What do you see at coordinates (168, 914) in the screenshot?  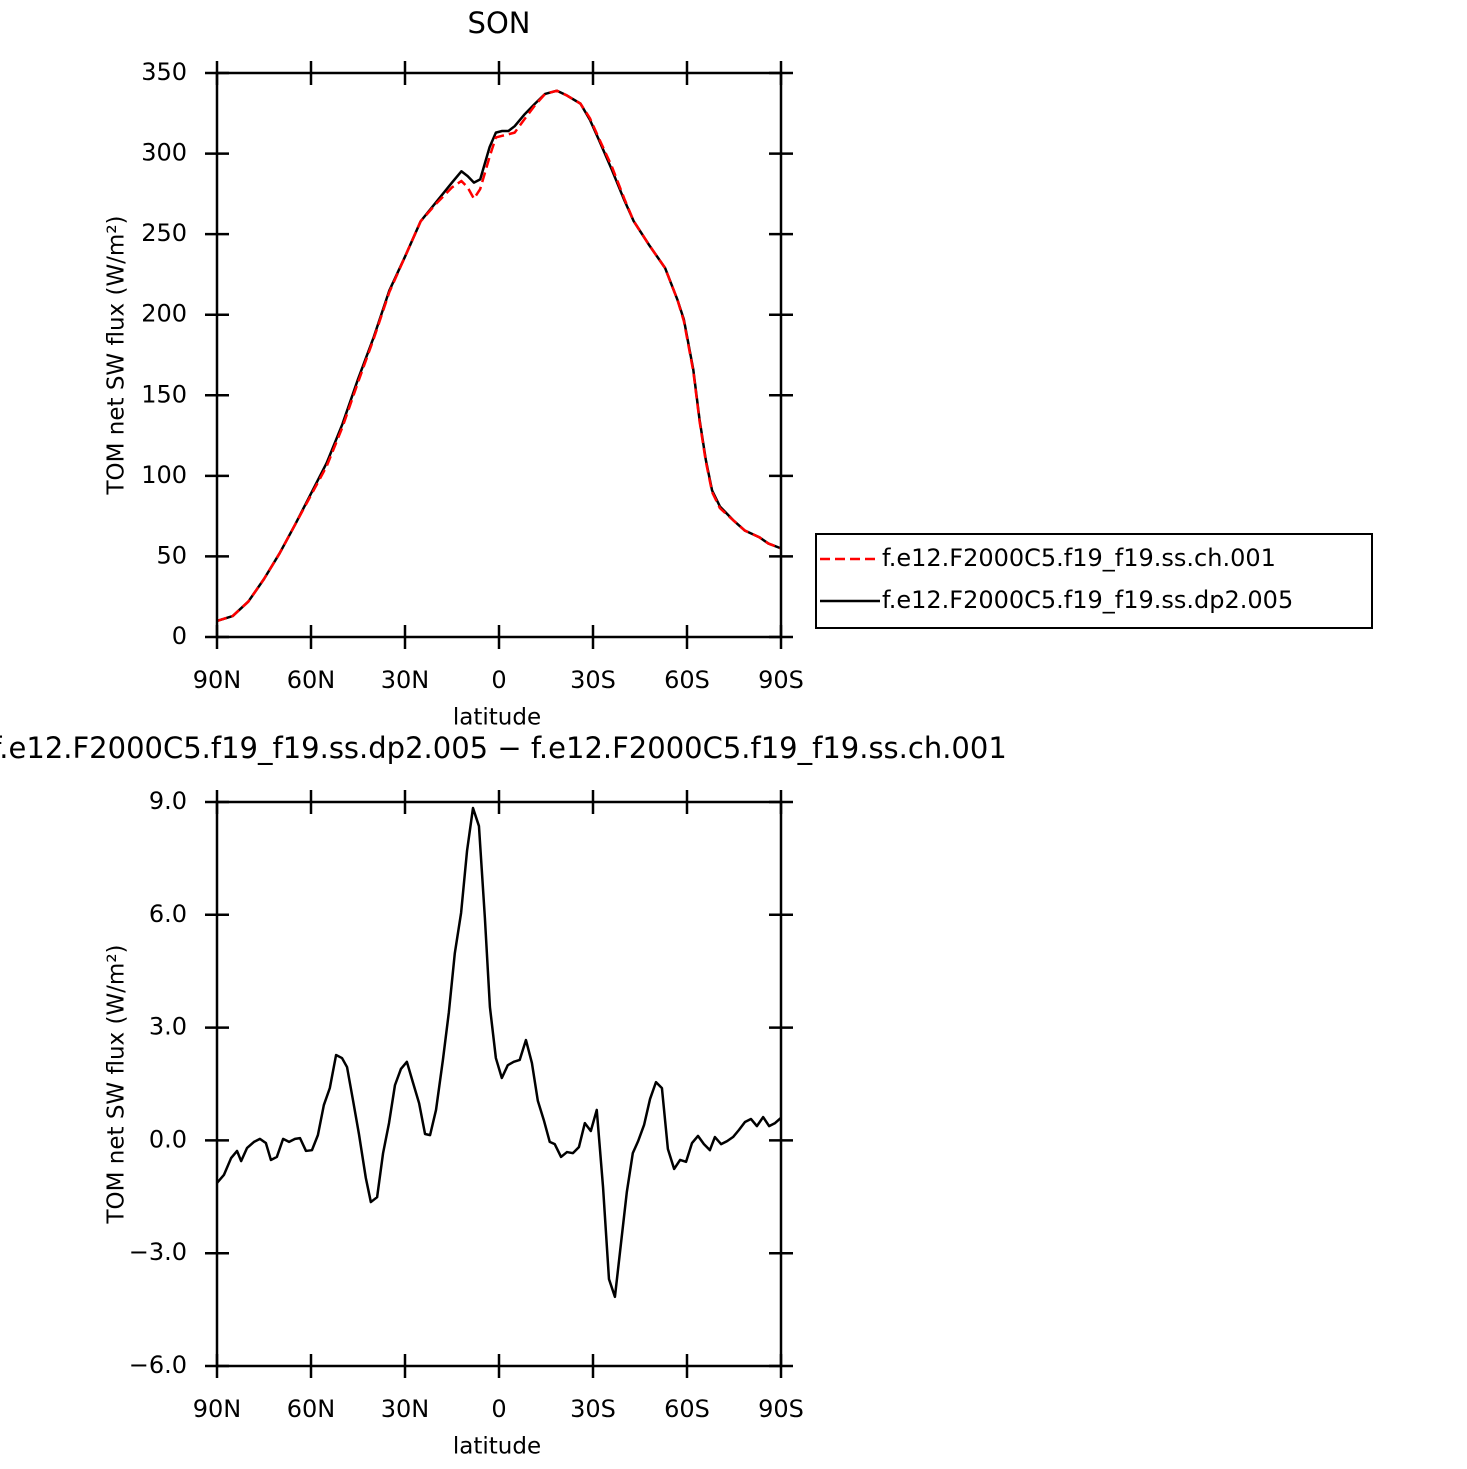 I see `y-tick-label: 6.0` at bounding box center [168, 914].